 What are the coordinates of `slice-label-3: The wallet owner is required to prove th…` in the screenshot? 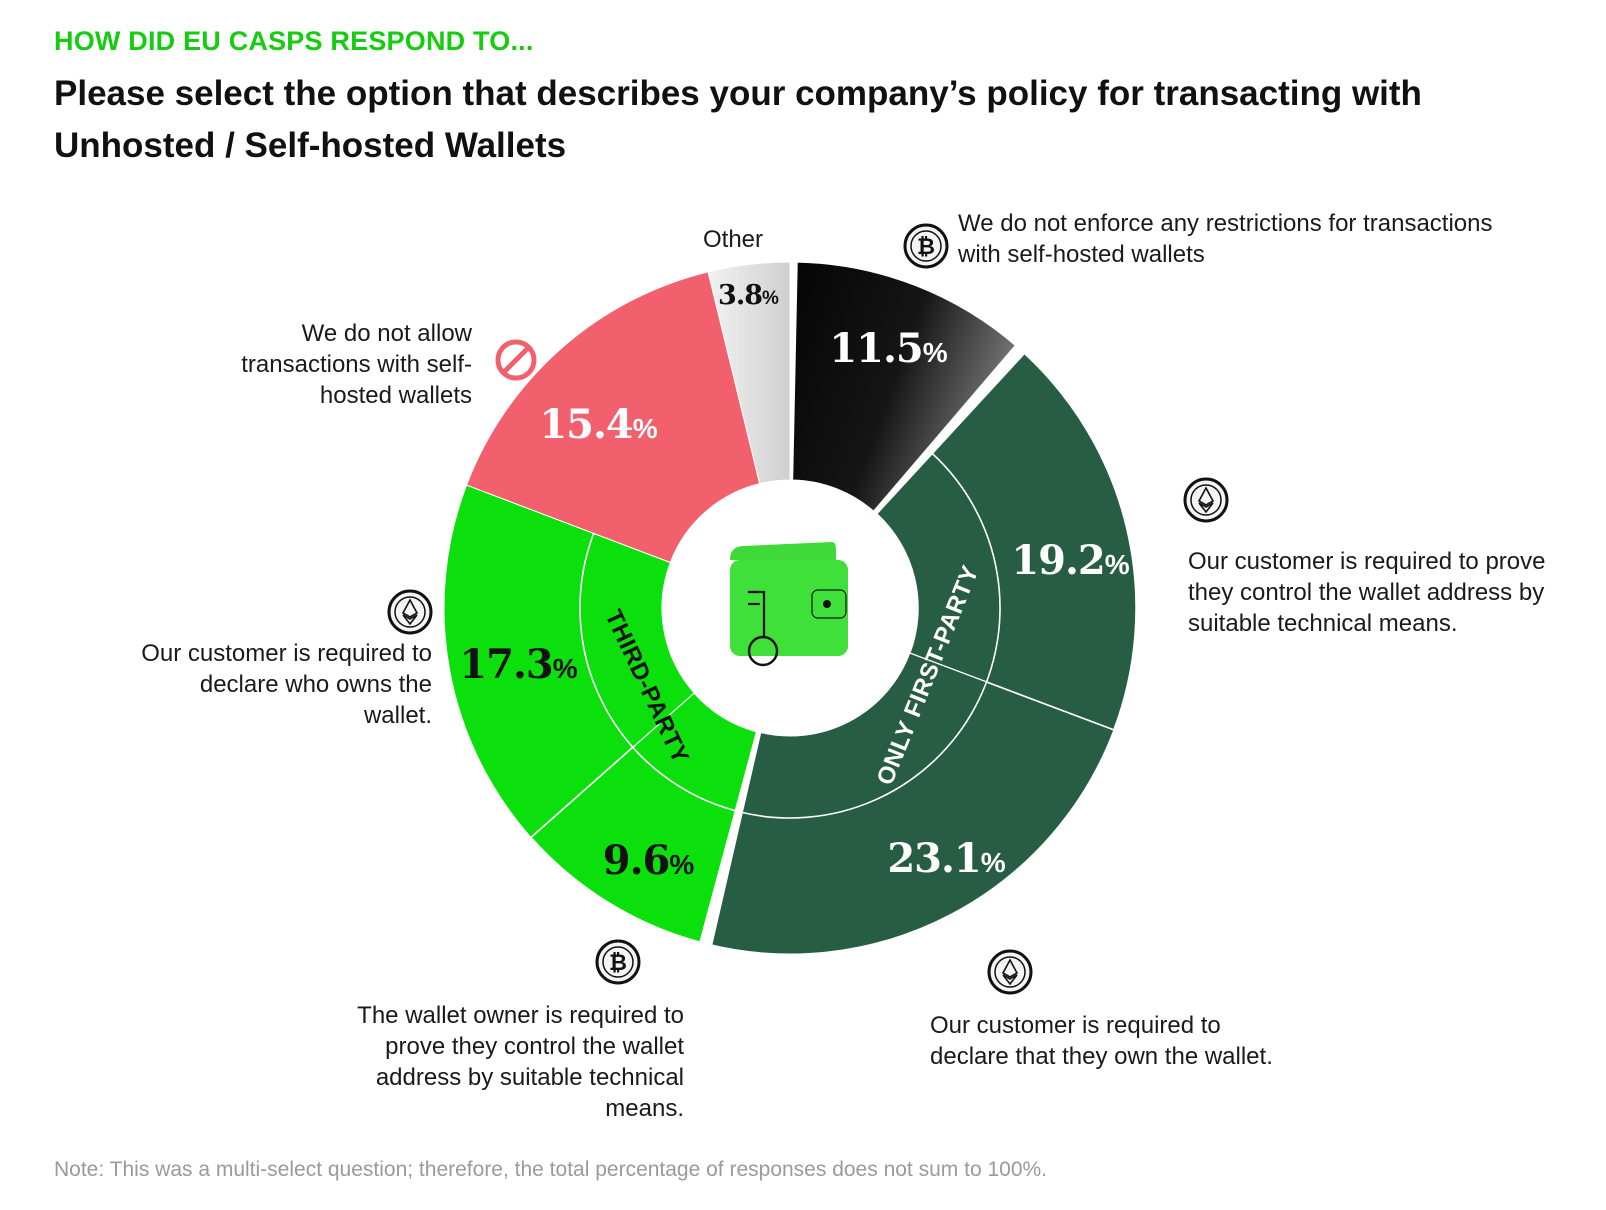 It's located at (520, 1062).